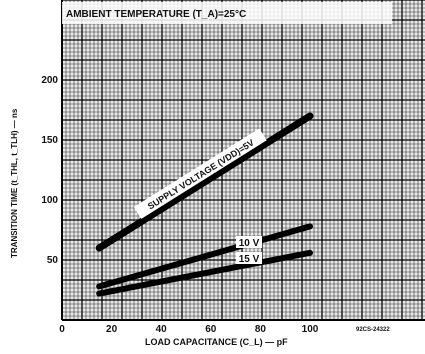  I want to click on title-band, so click(227, 13).